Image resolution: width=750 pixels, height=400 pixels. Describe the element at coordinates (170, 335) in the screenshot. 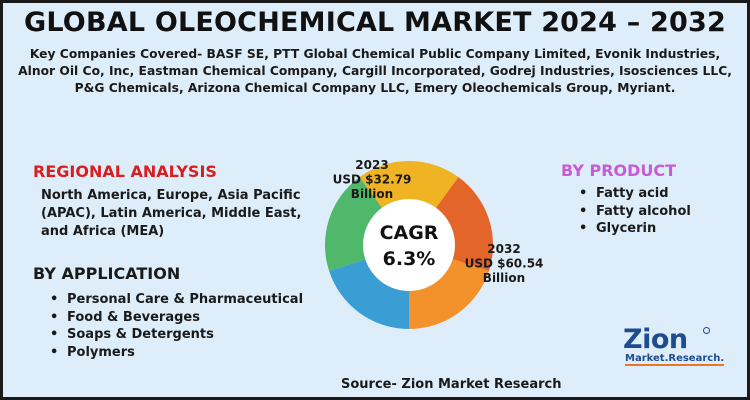

I see `application-item: Soaps & Detergents` at that location.